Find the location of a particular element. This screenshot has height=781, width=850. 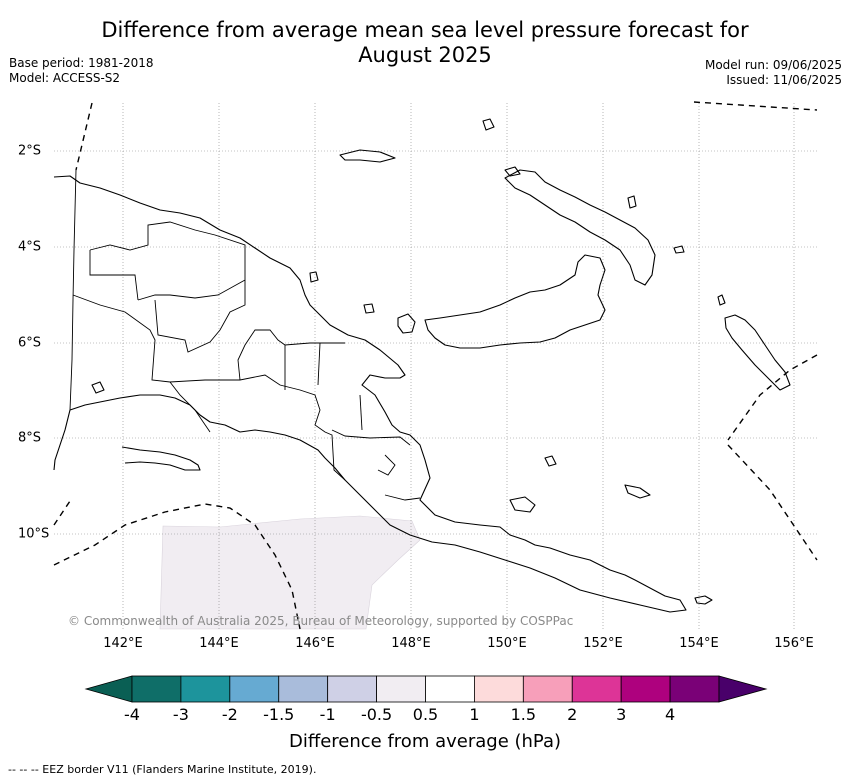

title-line-2: August 2025 is located at coordinates (425, 55).